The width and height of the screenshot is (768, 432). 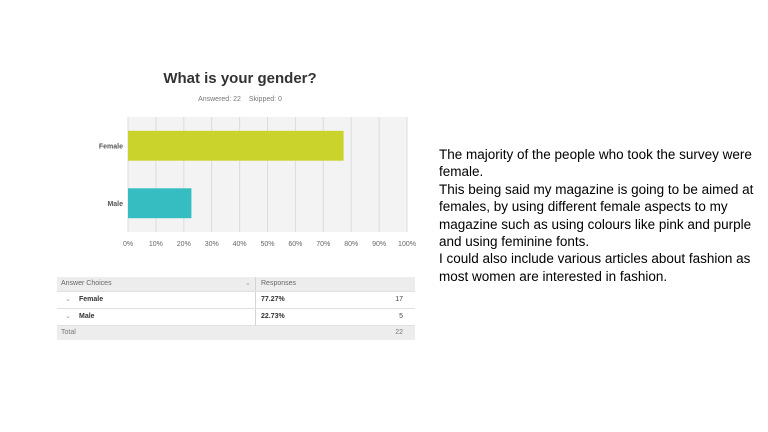 What do you see at coordinates (267, 244) in the screenshot?
I see `x-tick-label: 50%` at bounding box center [267, 244].